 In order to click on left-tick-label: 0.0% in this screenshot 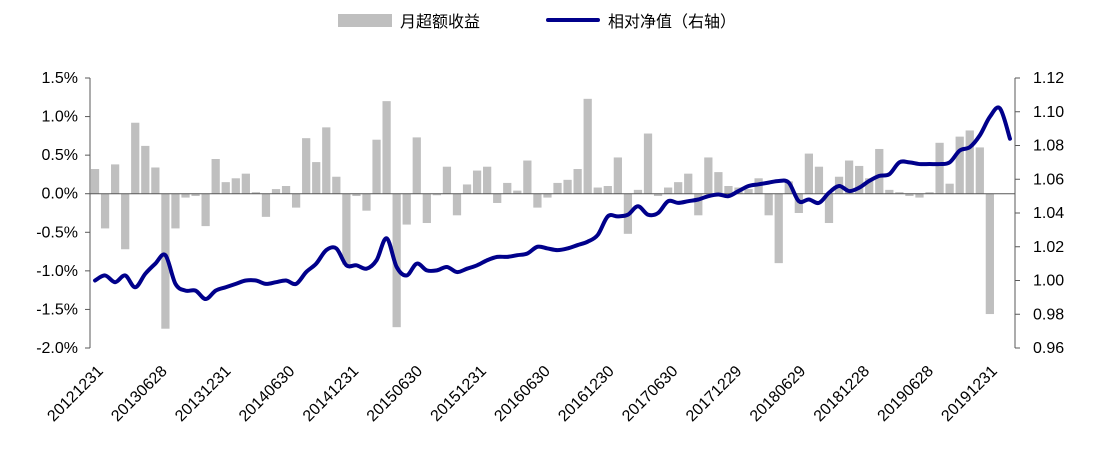, I will do `click(60, 194)`.